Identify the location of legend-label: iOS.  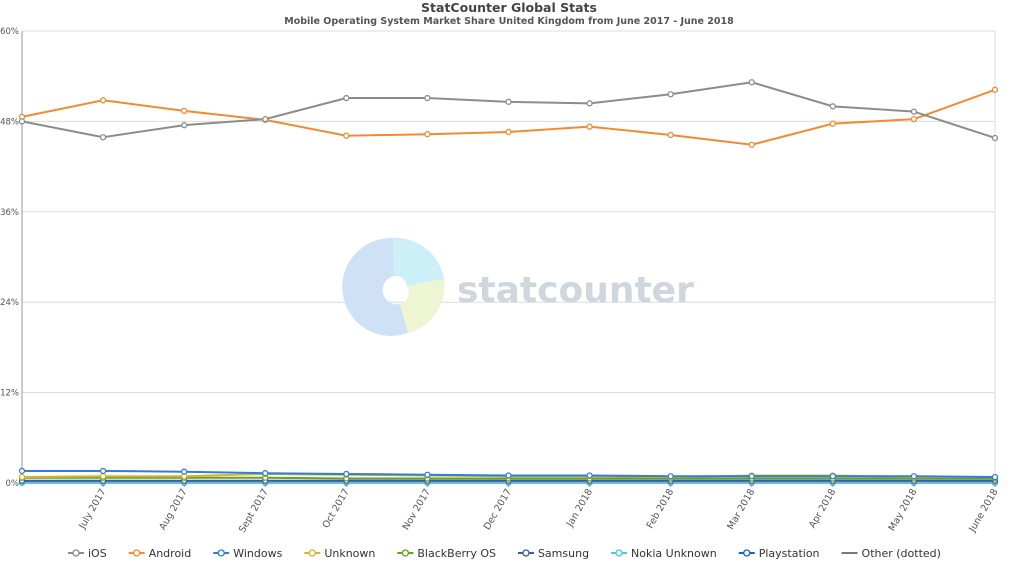
(97, 553).